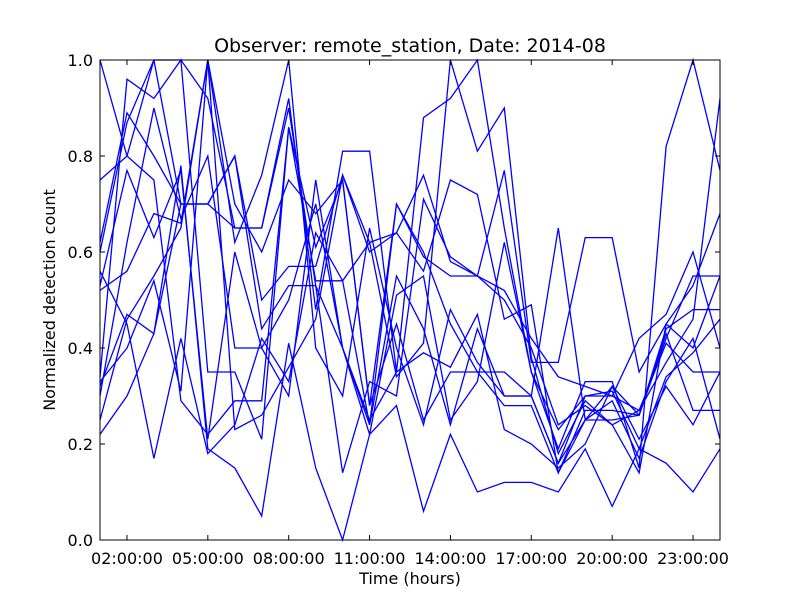 The image size is (800, 600). What do you see at coordinates (80, 252) in the screenshot?
I see `y-tick-label: 0.6` at bounding box center [80, 252].